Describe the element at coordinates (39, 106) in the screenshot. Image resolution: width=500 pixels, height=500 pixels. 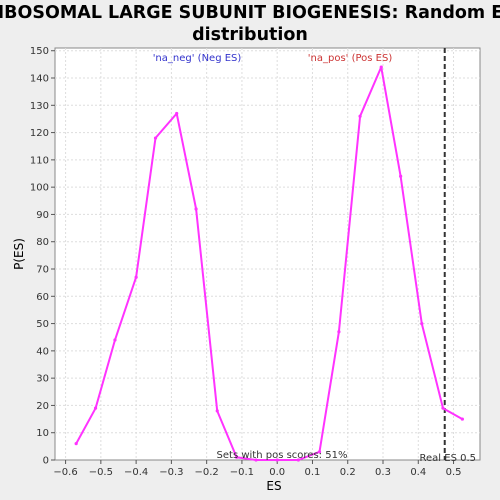
I see `y-tick-label: 130` at that location.